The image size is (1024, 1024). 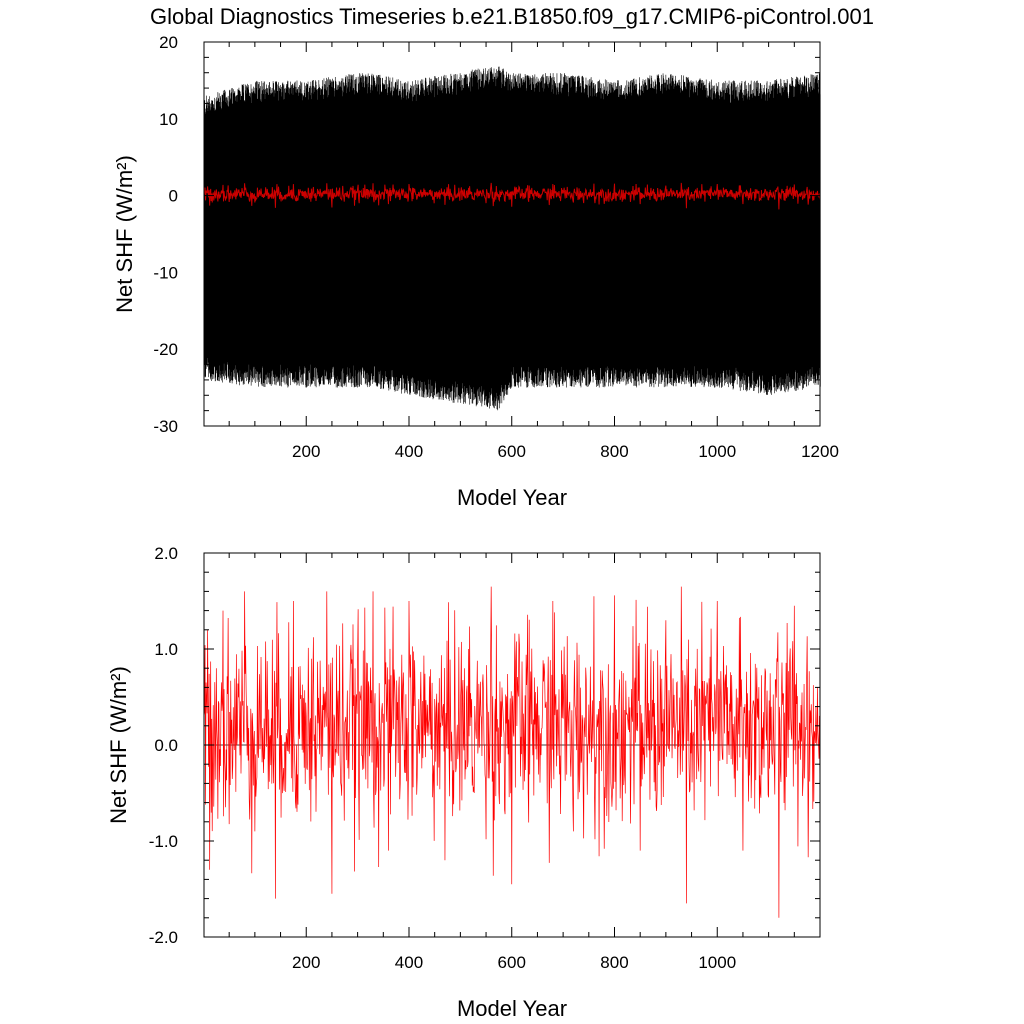 I want to click on top-x-axis-label: Model Year, so click(x=512, y=497).